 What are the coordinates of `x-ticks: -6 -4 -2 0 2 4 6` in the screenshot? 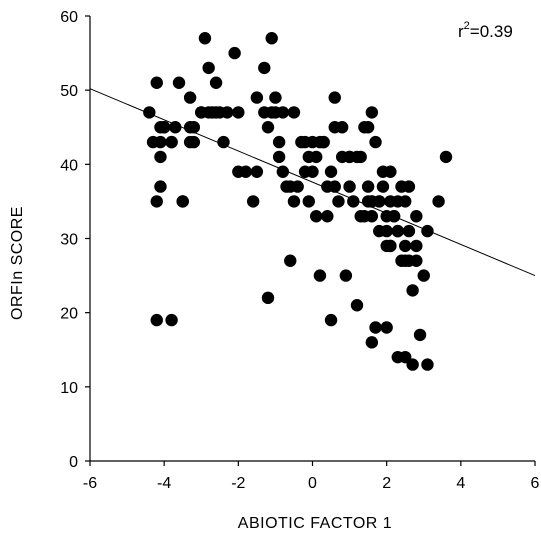 It's located at (311, 476).